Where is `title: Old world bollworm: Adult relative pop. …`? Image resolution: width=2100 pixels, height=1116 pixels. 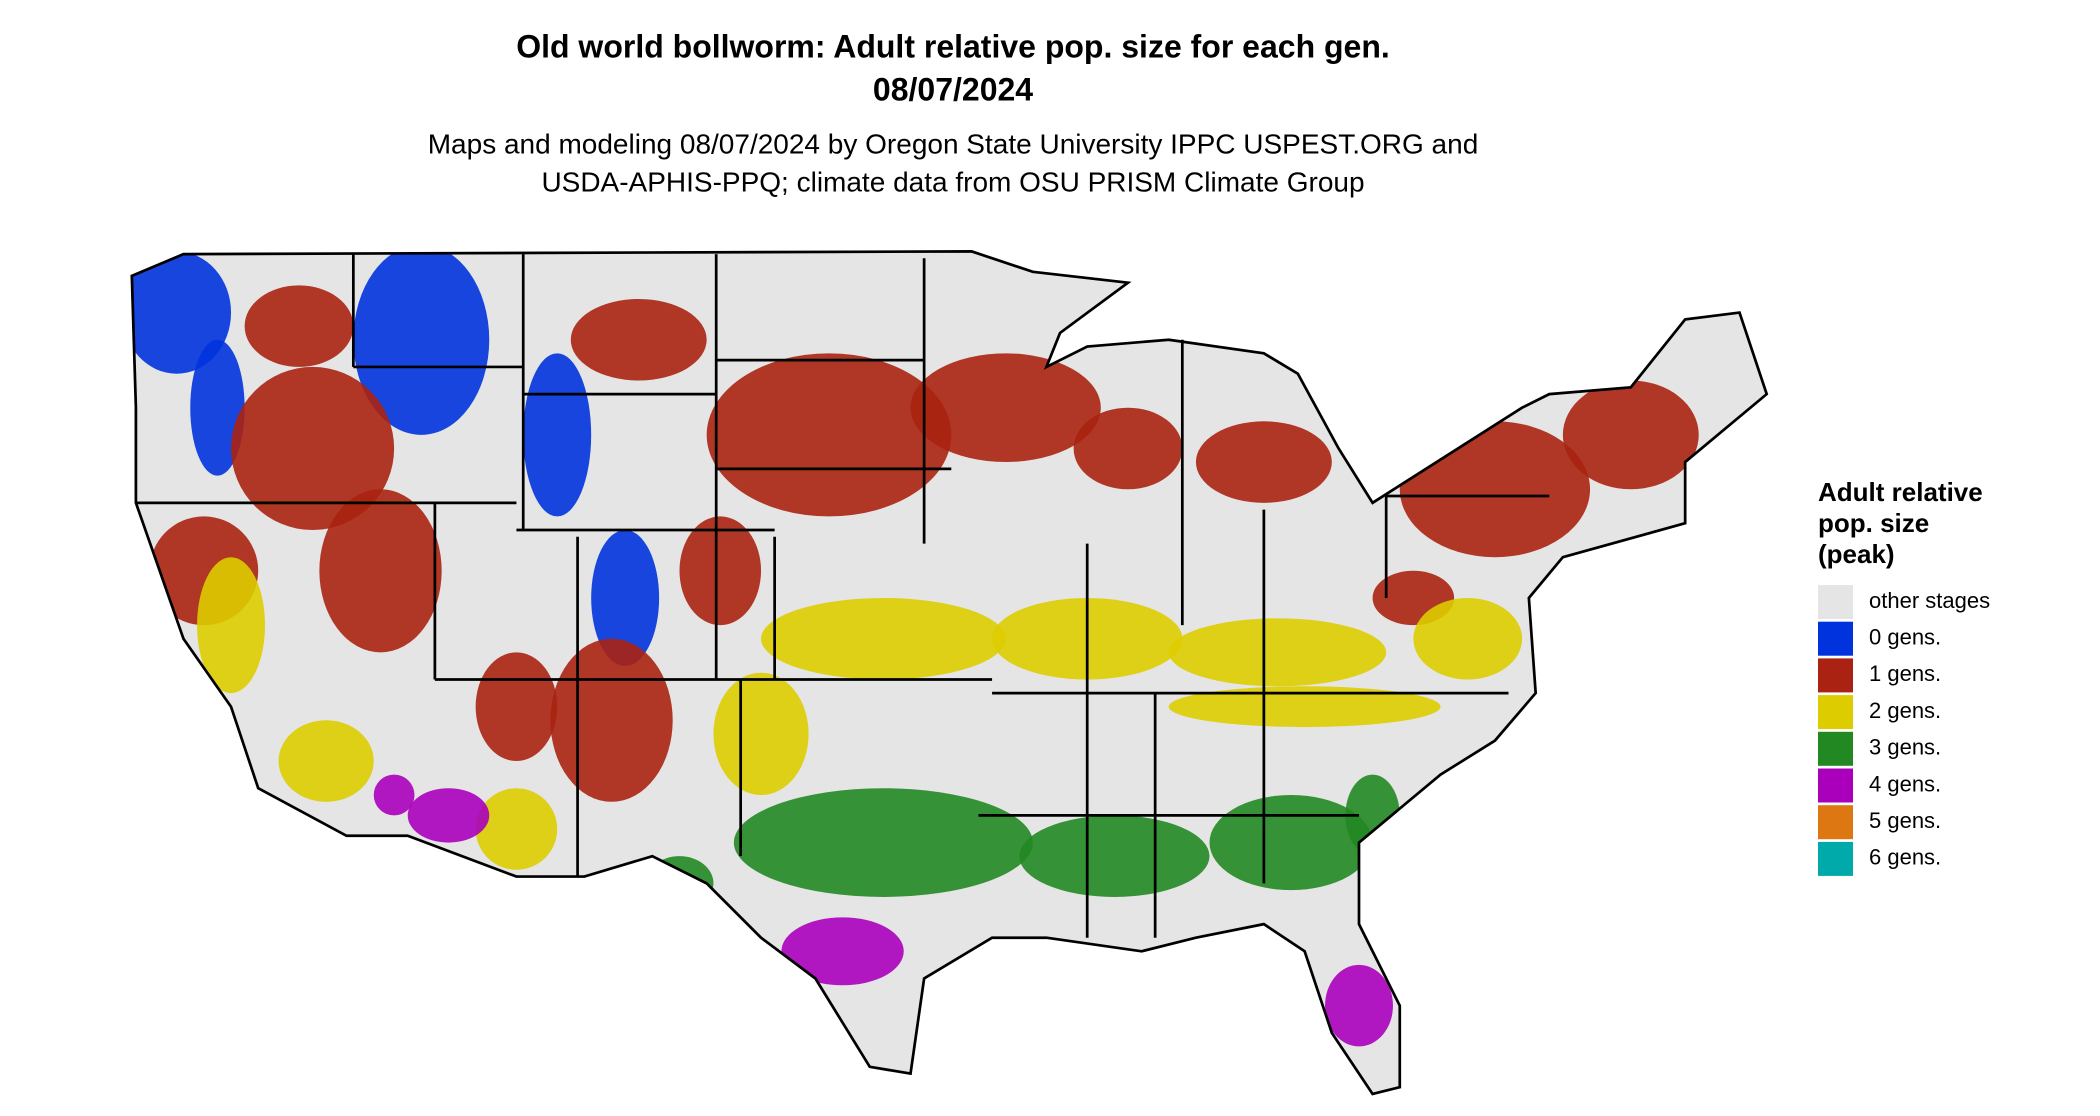 title: Old world bollworm: Adult relative pop. … is located at coordinates (953, 46).